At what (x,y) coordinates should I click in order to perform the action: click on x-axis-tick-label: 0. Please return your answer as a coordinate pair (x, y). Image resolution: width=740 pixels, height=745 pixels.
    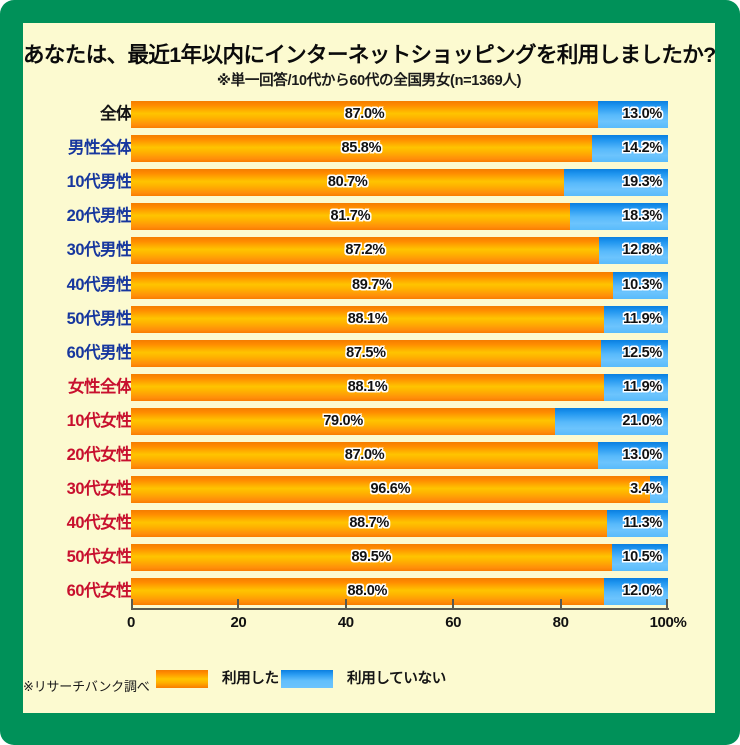
    Looking at the image, I should click on (131, 623).